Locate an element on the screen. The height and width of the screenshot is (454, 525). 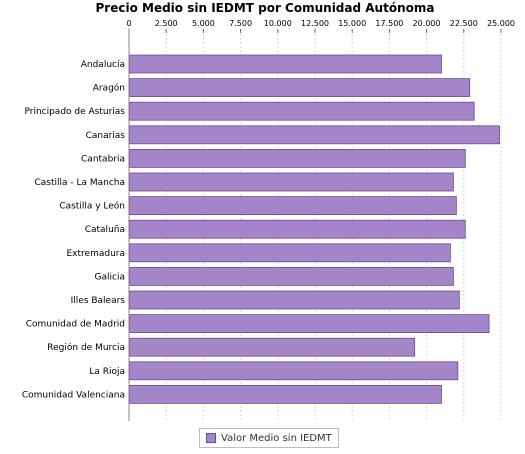
category-label: Principado de Asturias is located at coordinates (74, 112).